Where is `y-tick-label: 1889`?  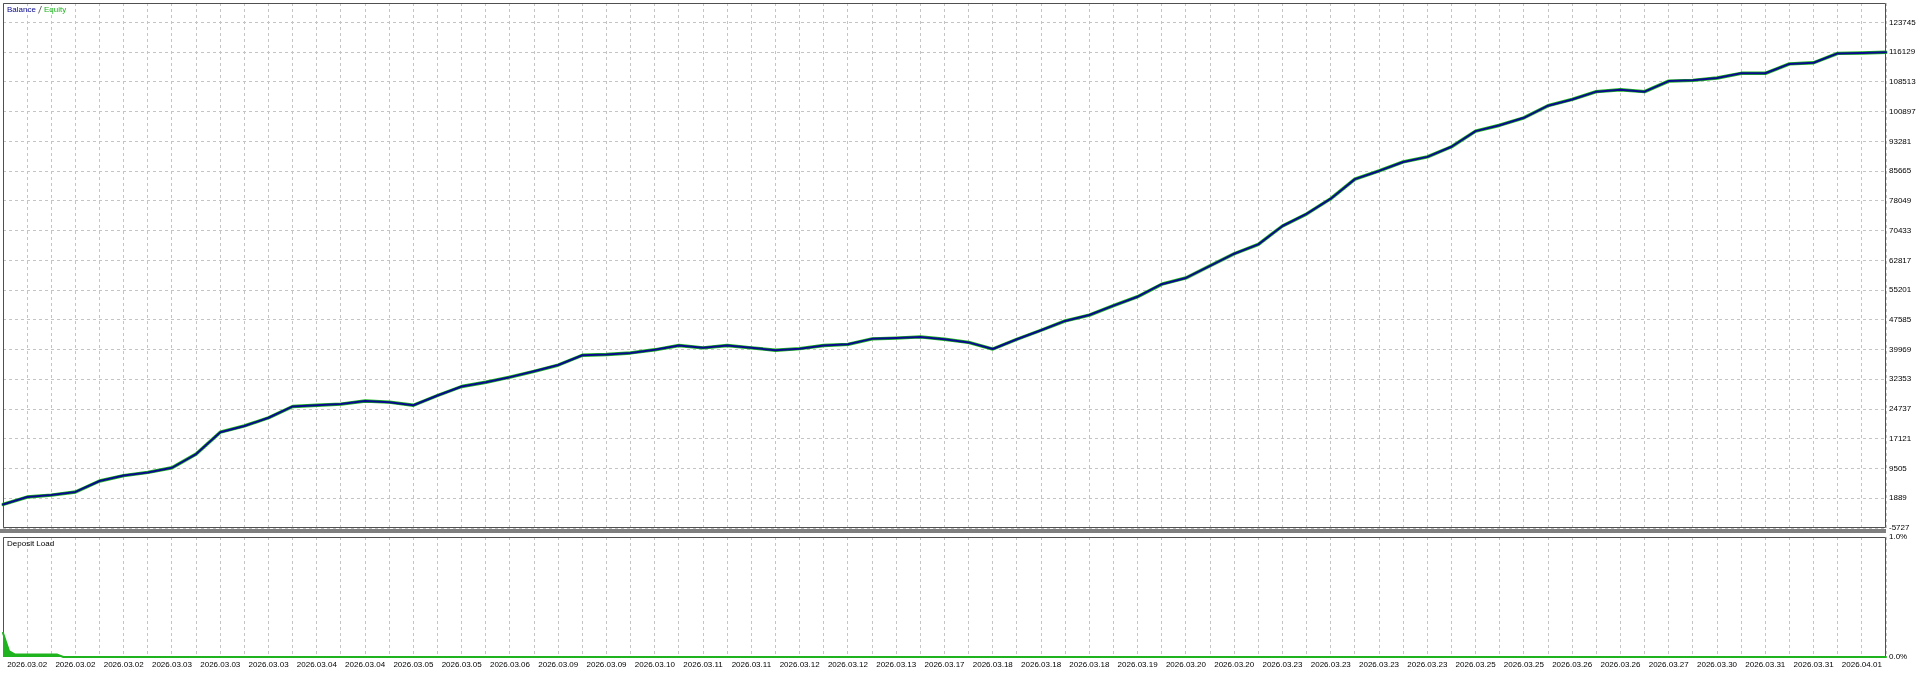
y-tick-label: 1889 is located at coordinates (1898, 498).